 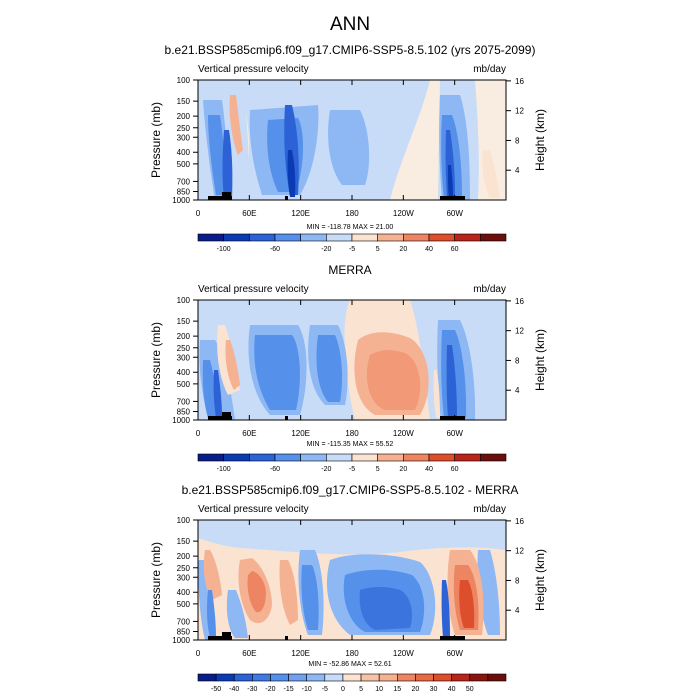 I want to click on colorbar-label: 50, so click(x=470, y=689).